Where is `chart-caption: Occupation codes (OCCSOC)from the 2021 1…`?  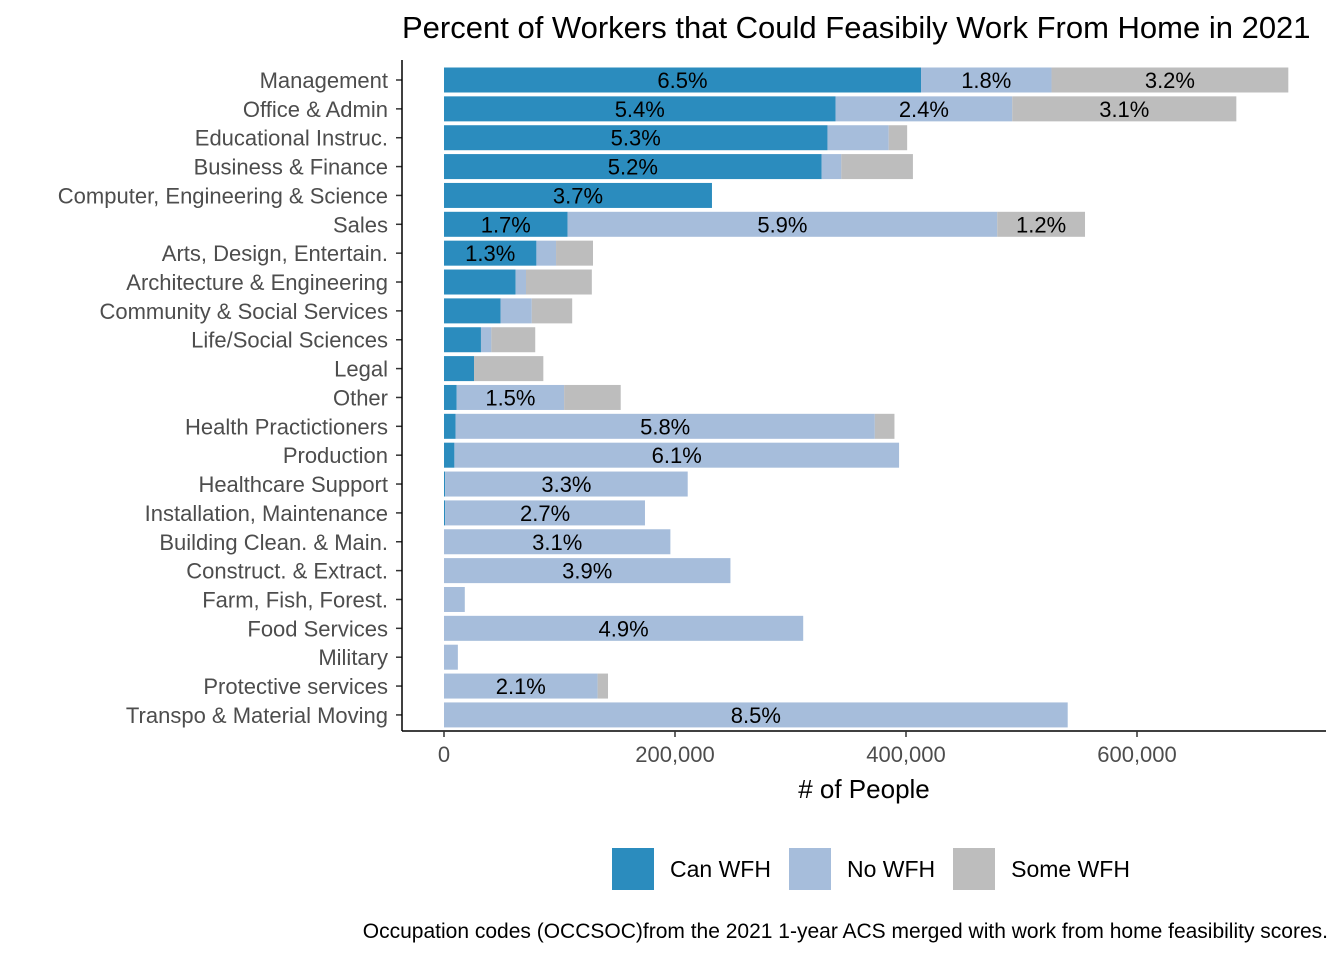
chart-caption: Occupation codes (OCCSOC)from the 2021 1… is located at coordinates (845, 931).